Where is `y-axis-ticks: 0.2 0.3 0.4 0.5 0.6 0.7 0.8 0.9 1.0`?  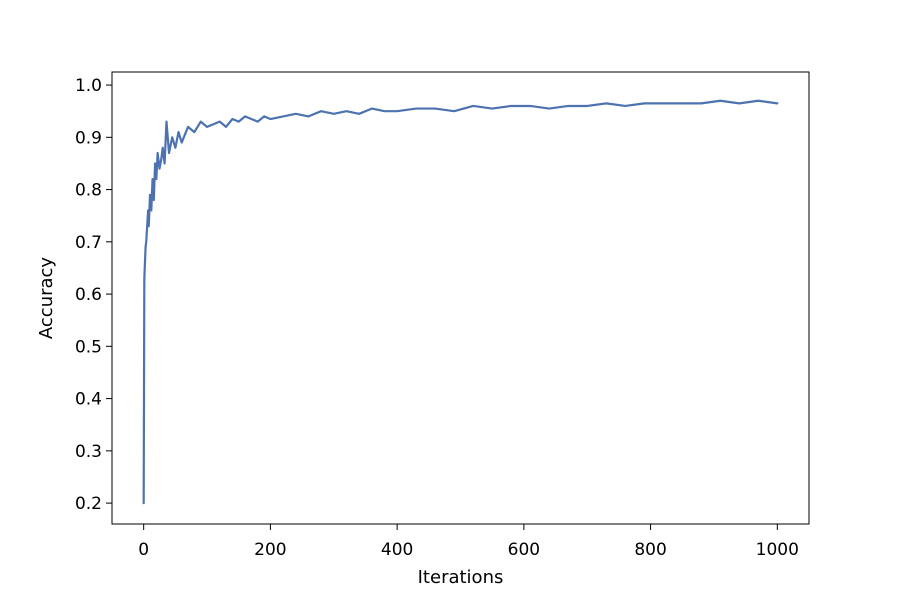
y-axis-ticks: 0.2 0.3 0.4 0.5 0.6 0.7 0.8 0.9 1.0 is located at coordinates (93, 295).